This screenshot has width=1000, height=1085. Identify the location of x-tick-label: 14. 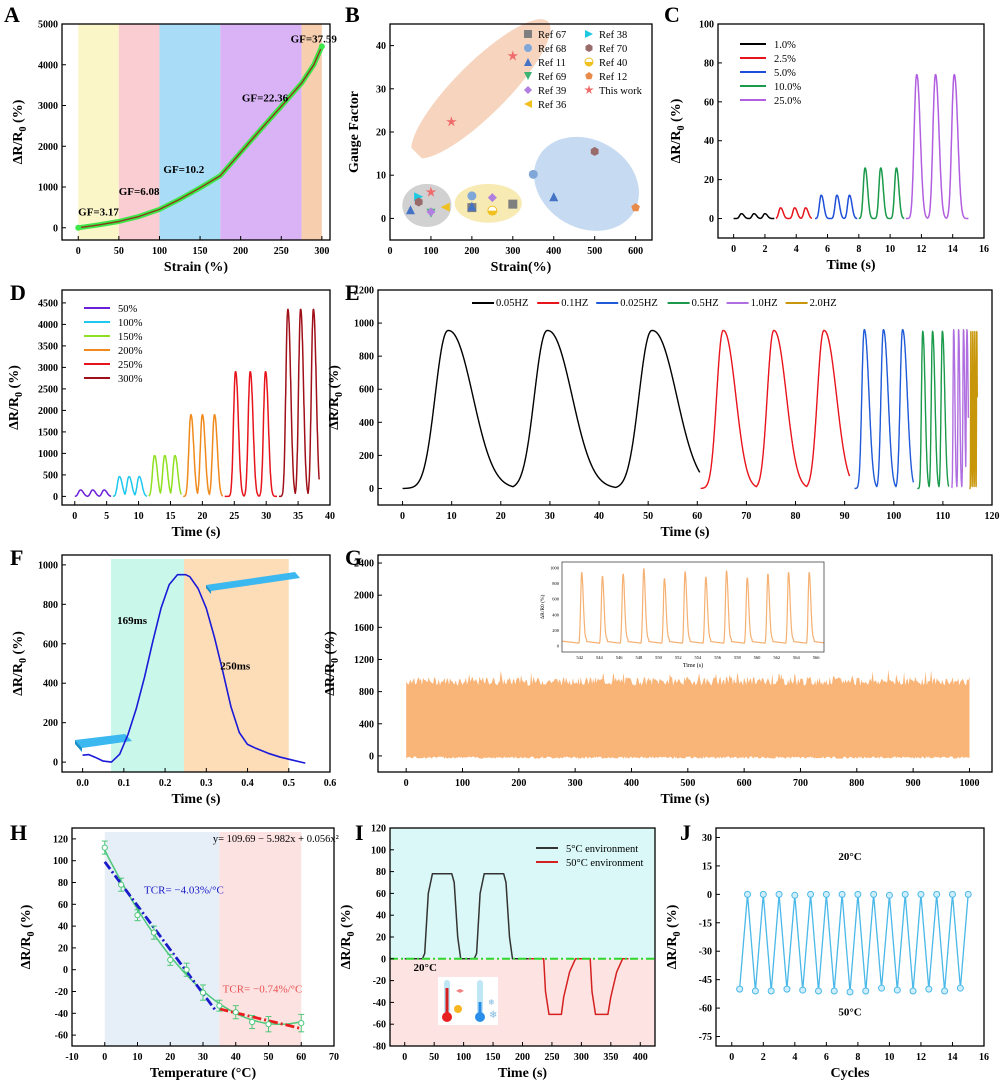
(952, 1057).